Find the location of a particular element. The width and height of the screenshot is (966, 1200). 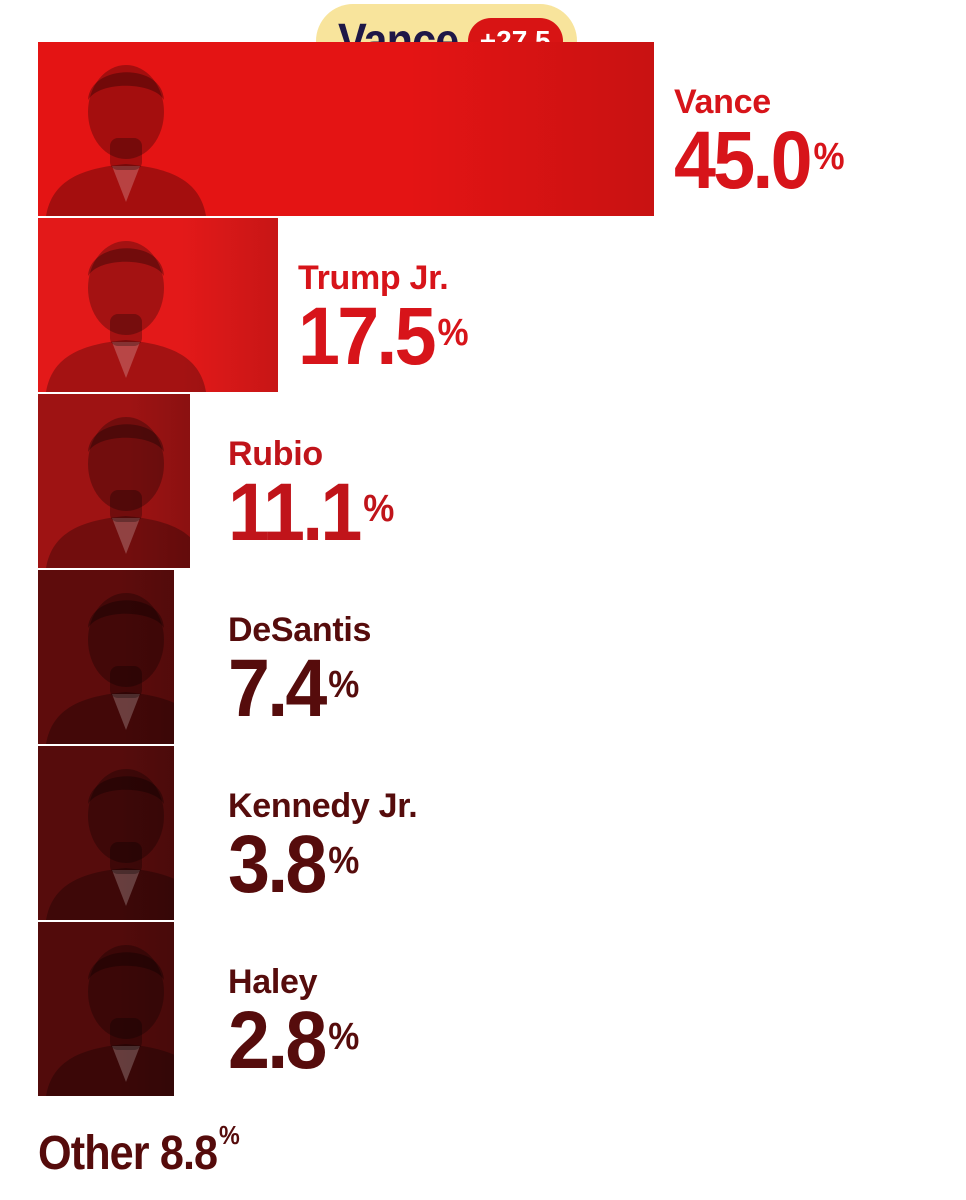

bar-trump-jr is located at coordinates (158, 305).